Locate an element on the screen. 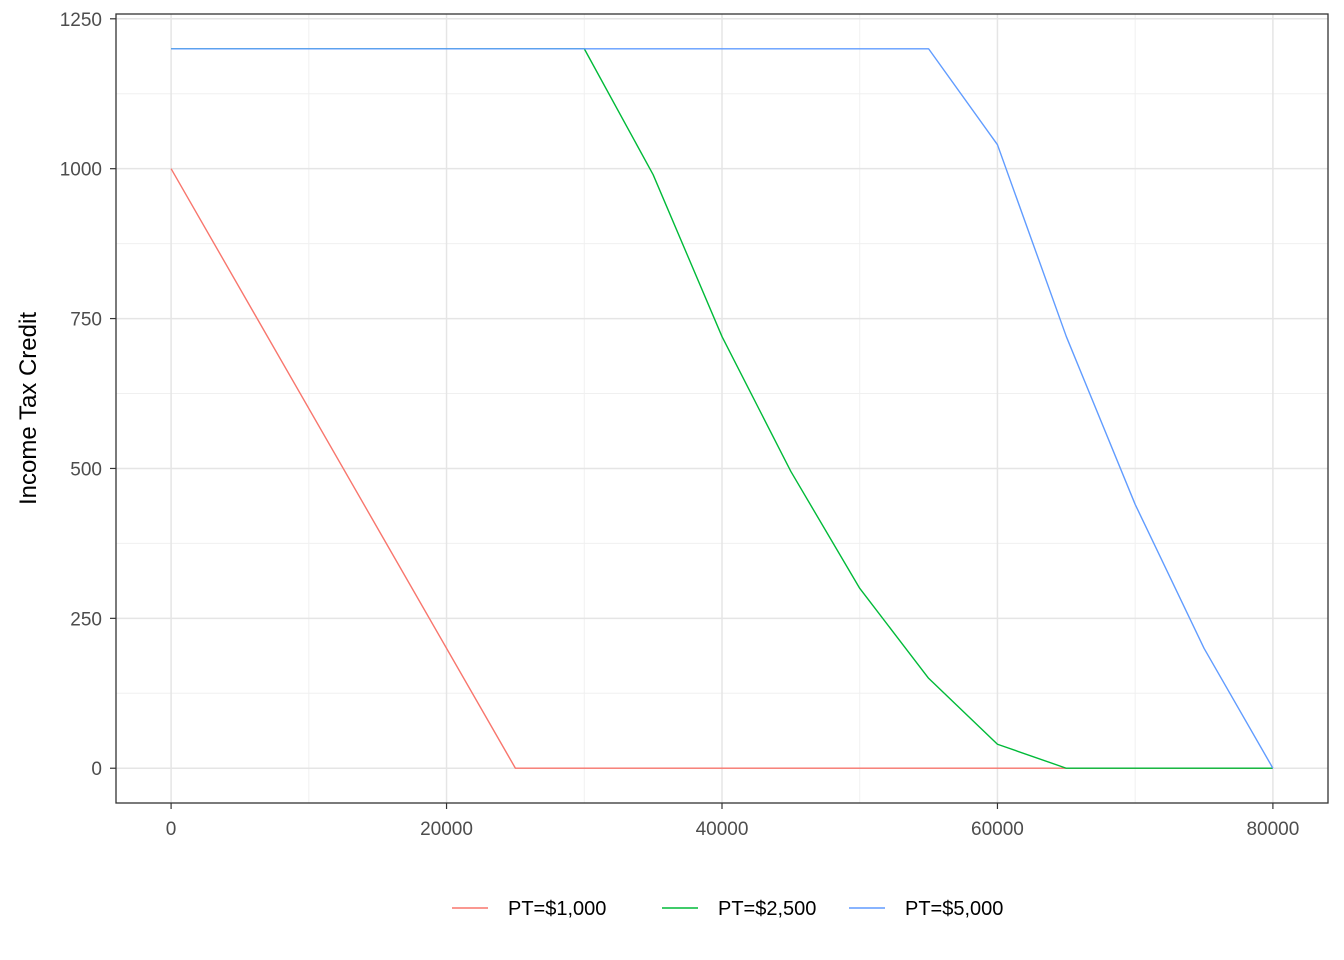 This screenshot has height=960, width=1344. y-tick-label: 750 is located at coordinates (86, 320).